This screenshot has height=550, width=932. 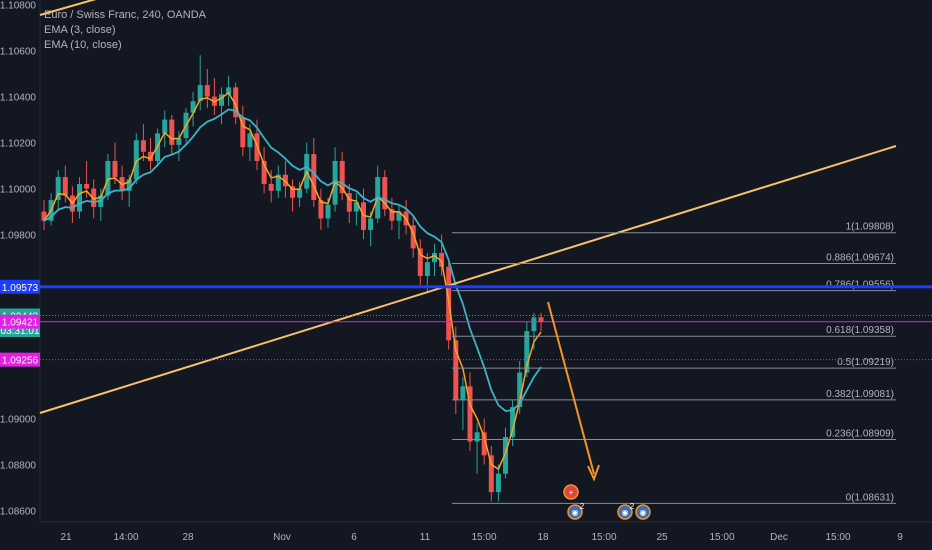 I want to click on y-tick-label: 1.09800, so click(x=18, y=236).